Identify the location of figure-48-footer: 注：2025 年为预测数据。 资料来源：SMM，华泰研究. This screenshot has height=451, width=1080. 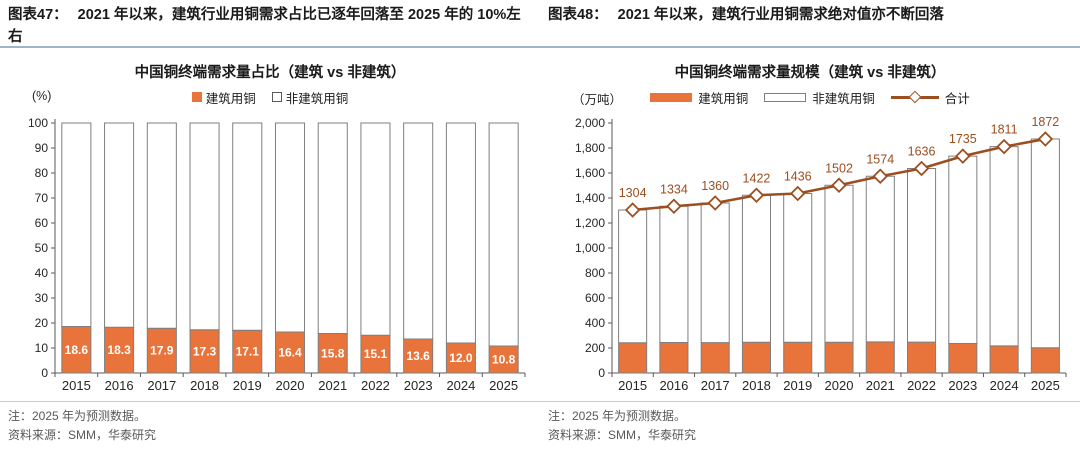
(810, 423).